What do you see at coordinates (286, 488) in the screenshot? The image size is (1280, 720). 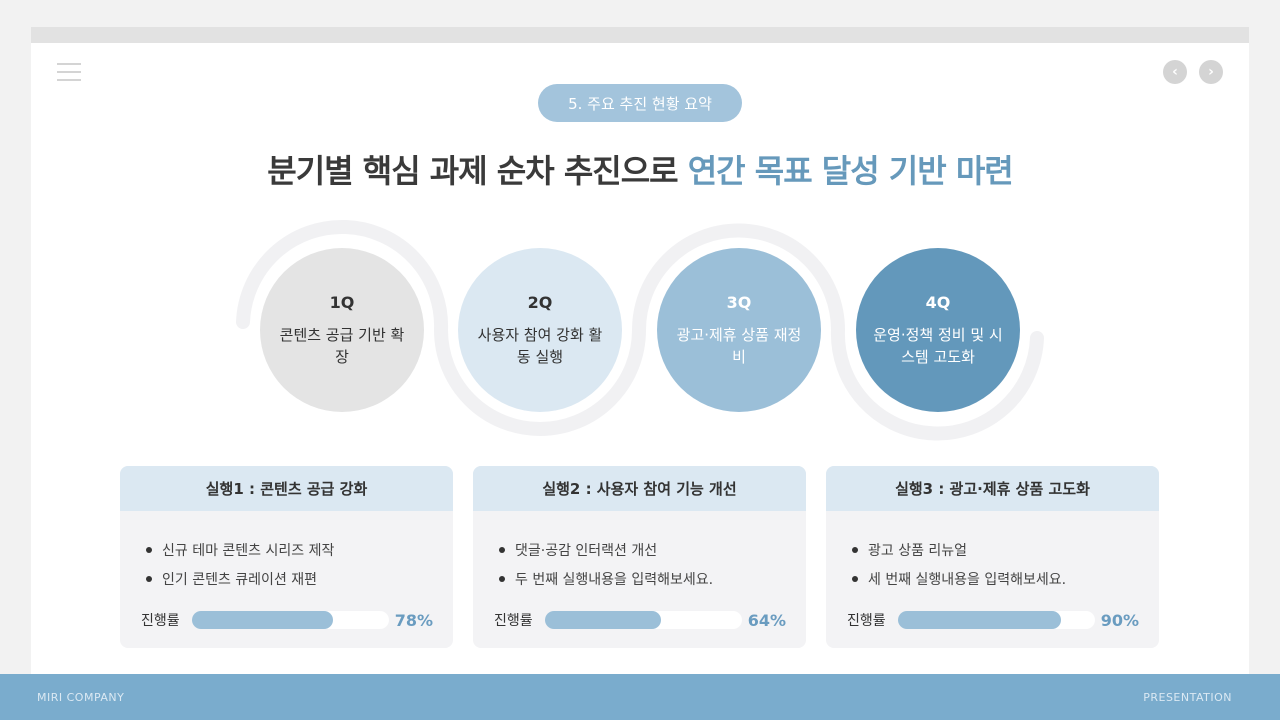 I see `card-title: 실행1 : 콘텐츠 공급 강화` at bounding box center [286, 488].